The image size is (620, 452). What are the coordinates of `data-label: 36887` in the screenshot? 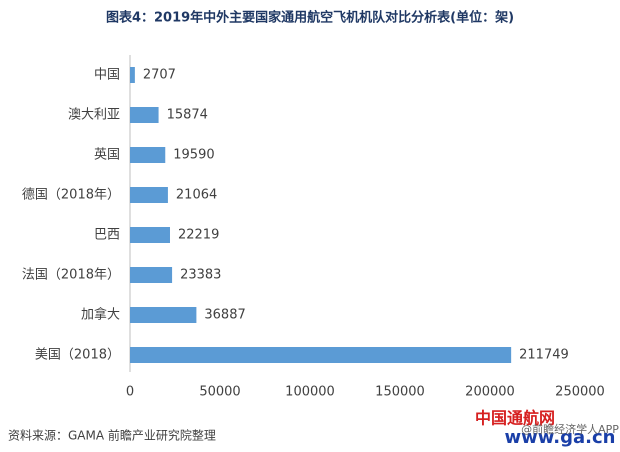 It's located at (224, 315).